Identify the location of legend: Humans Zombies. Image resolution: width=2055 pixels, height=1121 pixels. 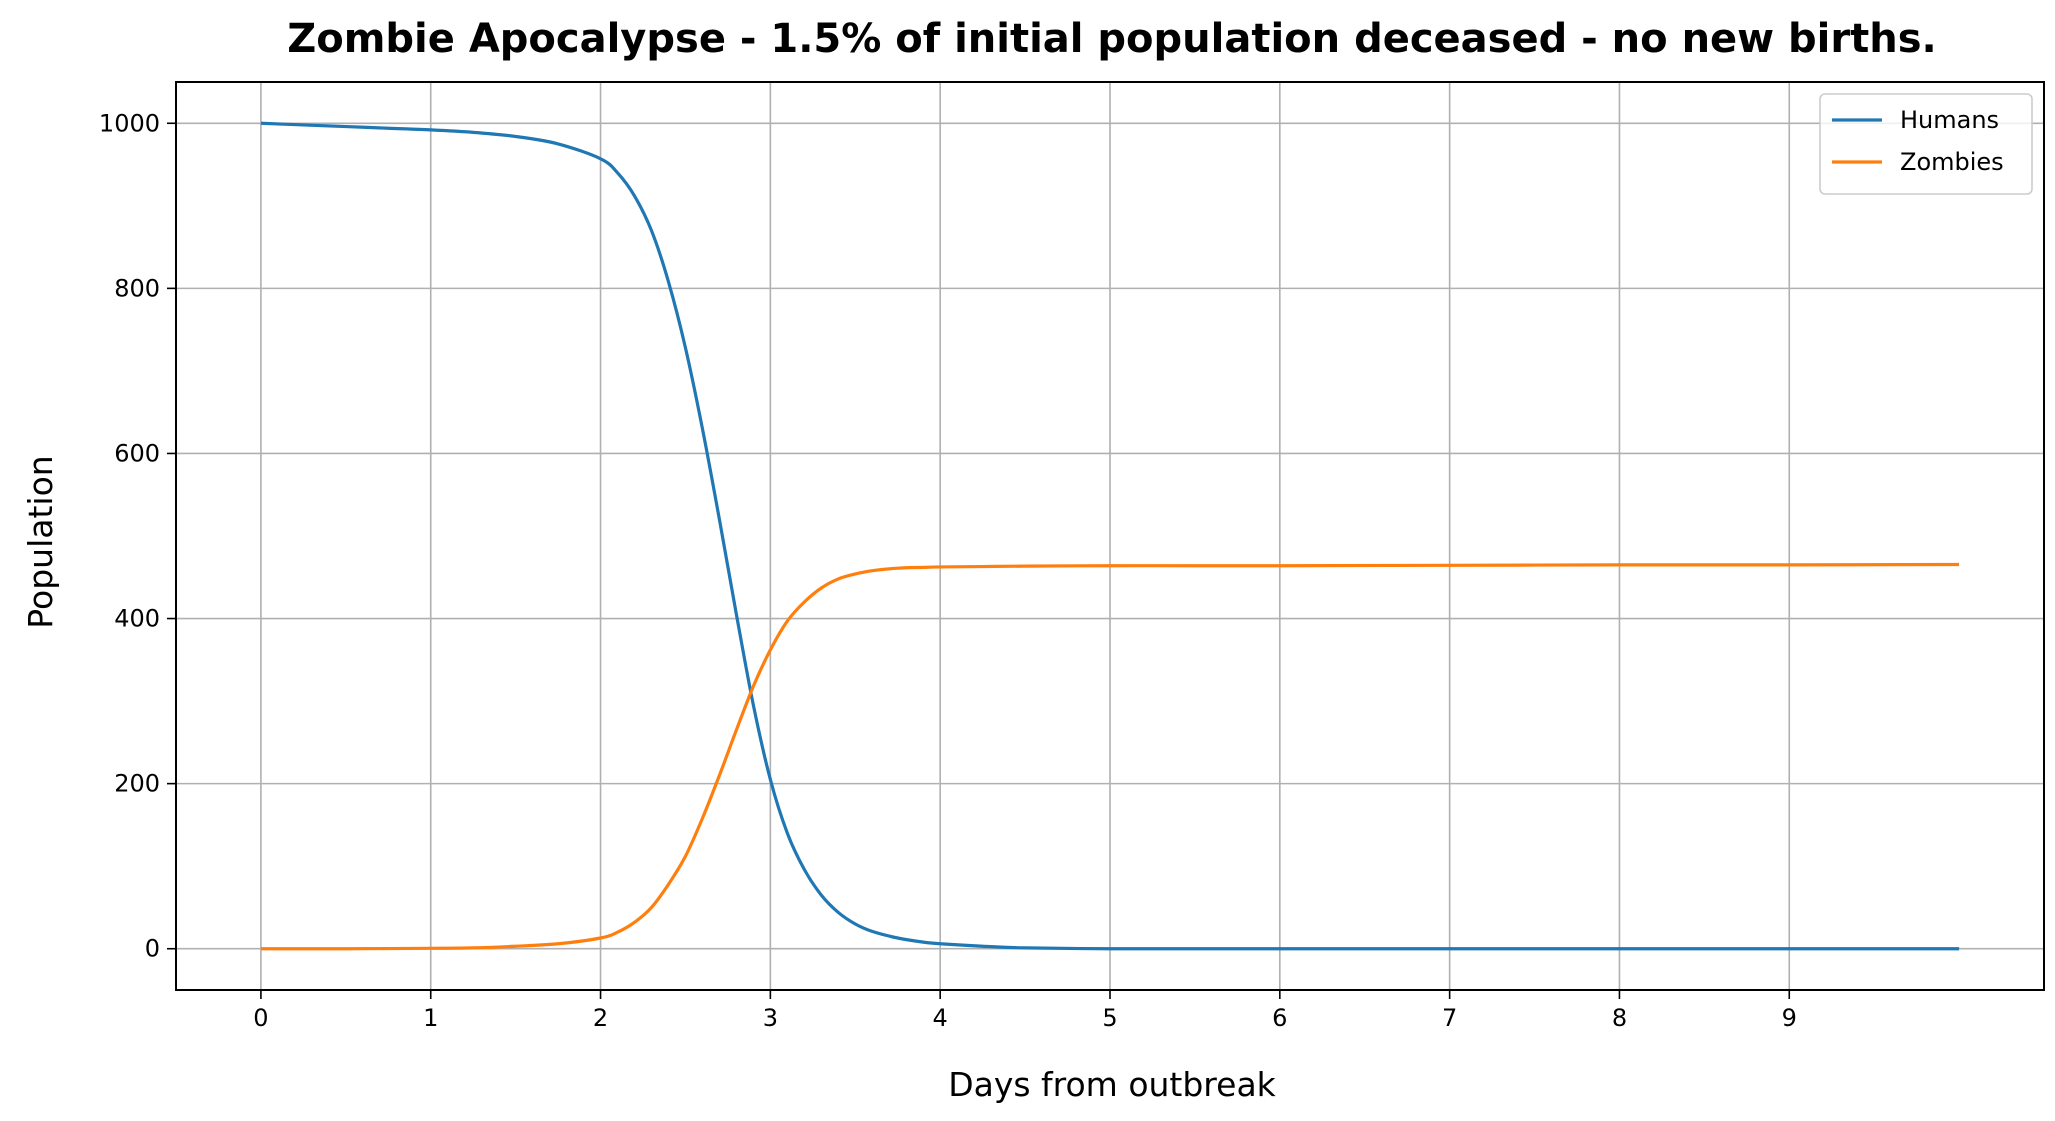
(1926, 144).